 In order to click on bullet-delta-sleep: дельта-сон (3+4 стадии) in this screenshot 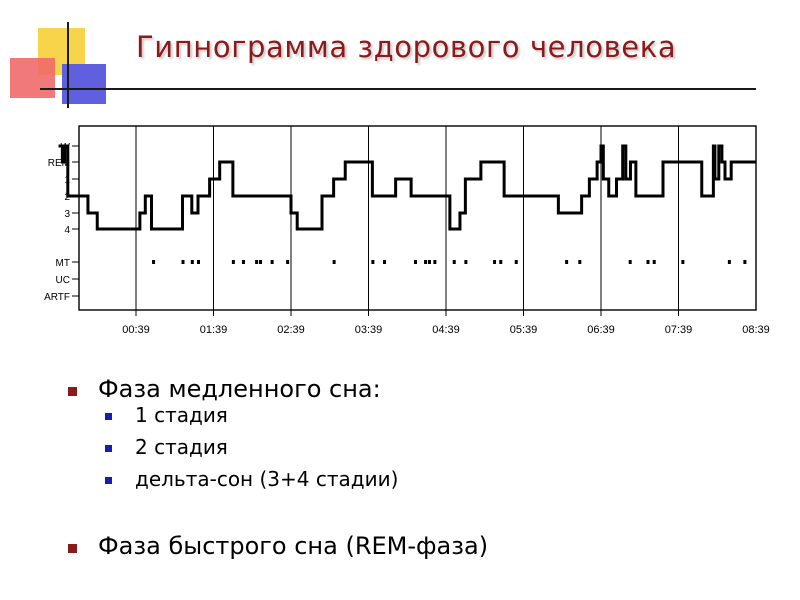, I will do `click(251, 483)`.